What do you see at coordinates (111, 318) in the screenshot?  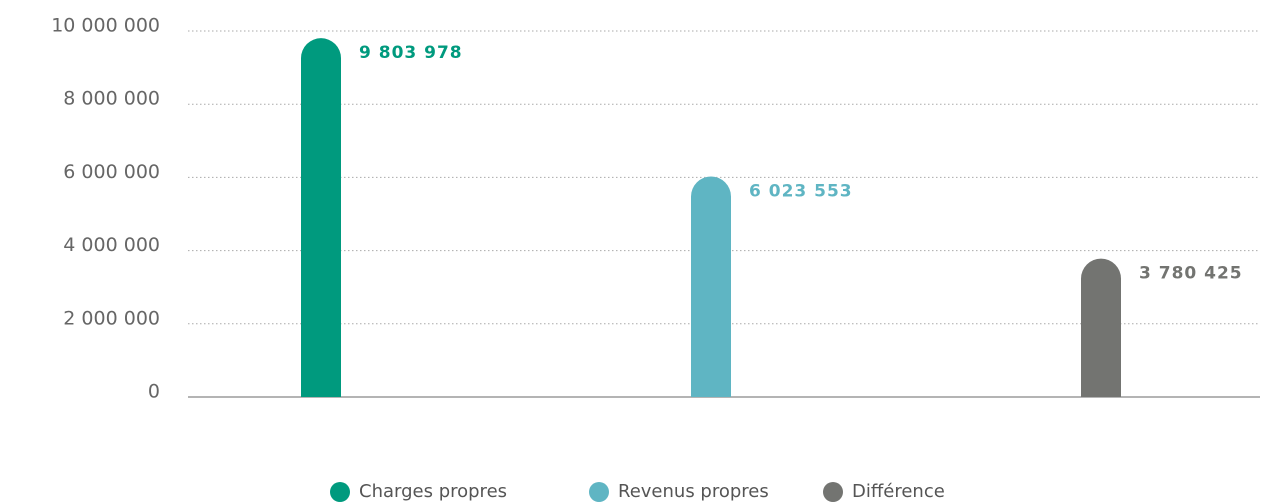 I see `y-tick-label: 2 000 000` at bounding box center [111, 318].